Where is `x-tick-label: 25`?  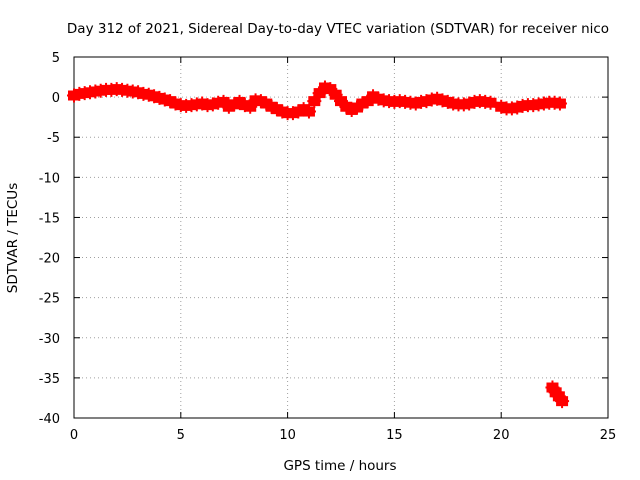 x-tick-label: 25 is located at coordinates (608, 435).